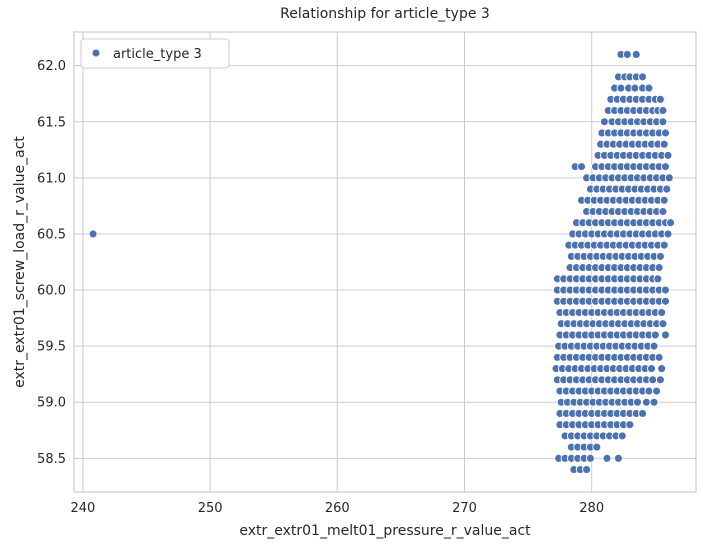 The image size is (703, 550). Describe the element at coordinates (51, 263) in the screenshot. I see `y-tick-labels: 58.5 59.0 59.5 60.0 60.5 61.0 61.5 62.0` at that location.